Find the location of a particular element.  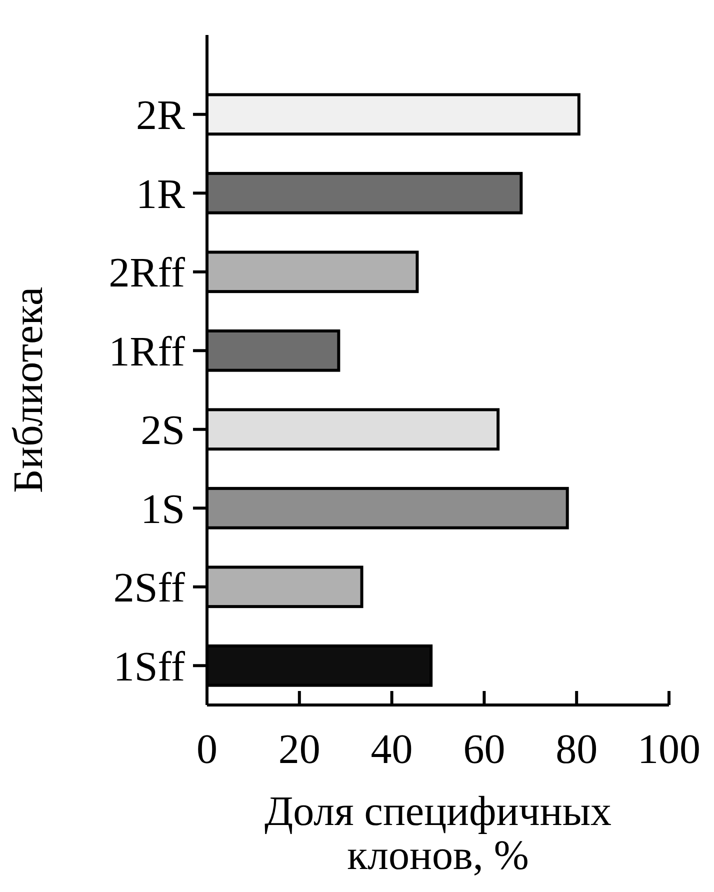

y-tick-label: 1Rff is located at coordinates (147, 352).